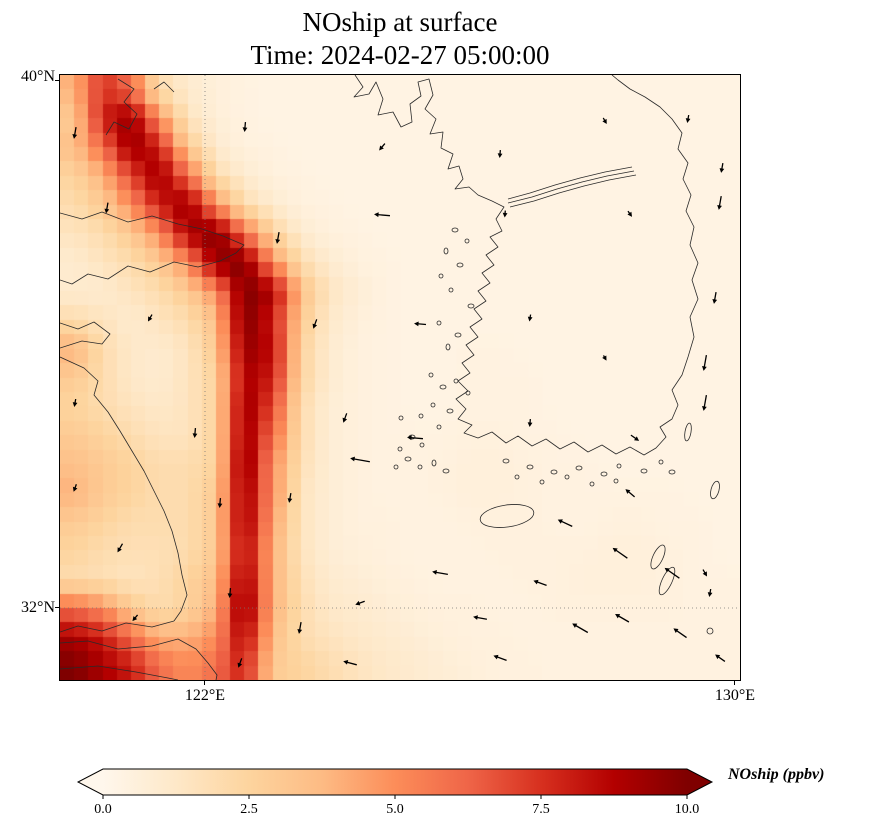 Image resolution: width=870 pixels, height=839 pixels. Describe the element at coordinates (38, 76) in the screenshot. I see `y-axis-tick-label-40N: 40°N` at that location.